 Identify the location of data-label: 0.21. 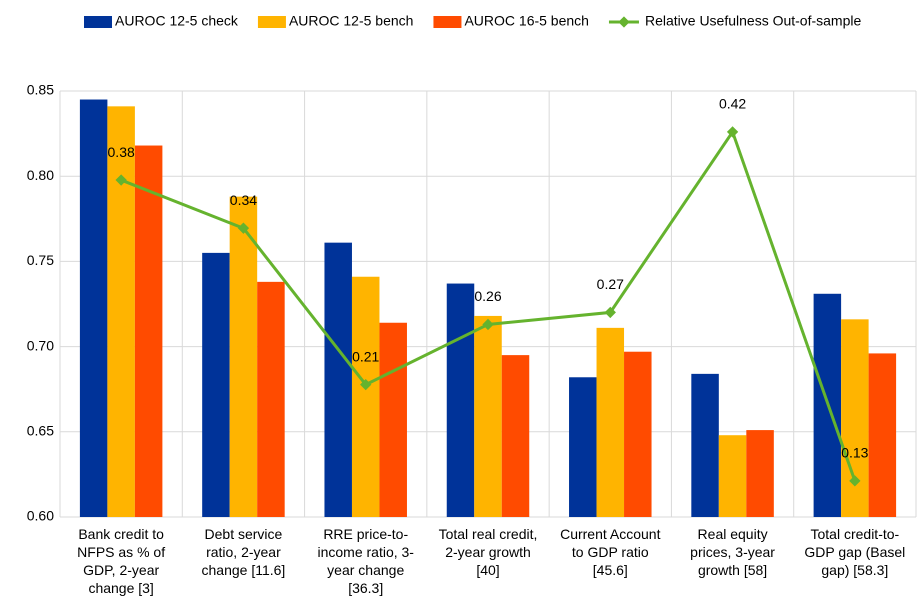
(365, 356).